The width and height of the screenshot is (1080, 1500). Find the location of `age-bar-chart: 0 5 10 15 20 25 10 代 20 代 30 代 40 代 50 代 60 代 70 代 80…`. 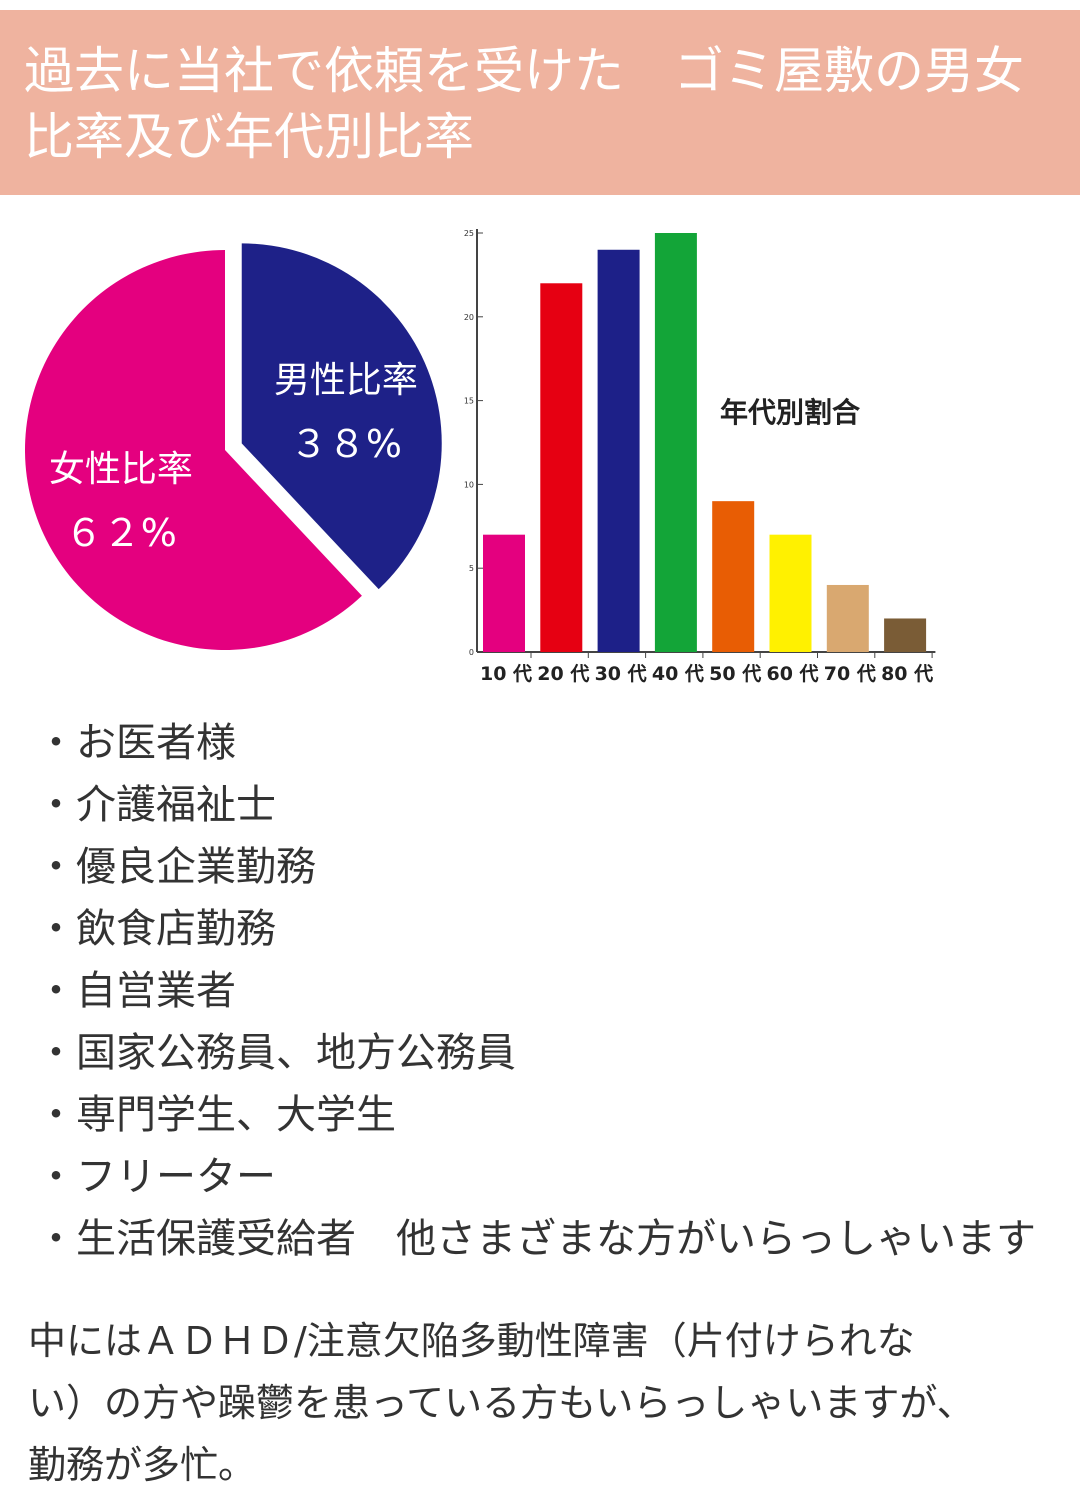

age-bar-chart: 0 5 10 15 20 25 10 代 20 代 30 代 40 代 50 代 60 代 70 代 80… is located at coordinates (700, 457).